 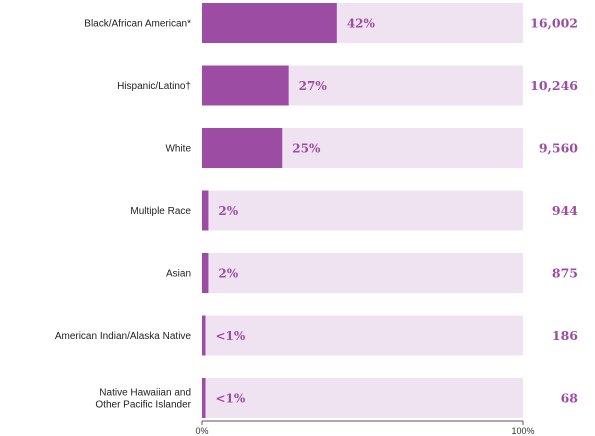 What do you see at coordinates (522, 431) in the screenshot?
I see `x-tick-label: 100%` at bounding box center [522, 431].